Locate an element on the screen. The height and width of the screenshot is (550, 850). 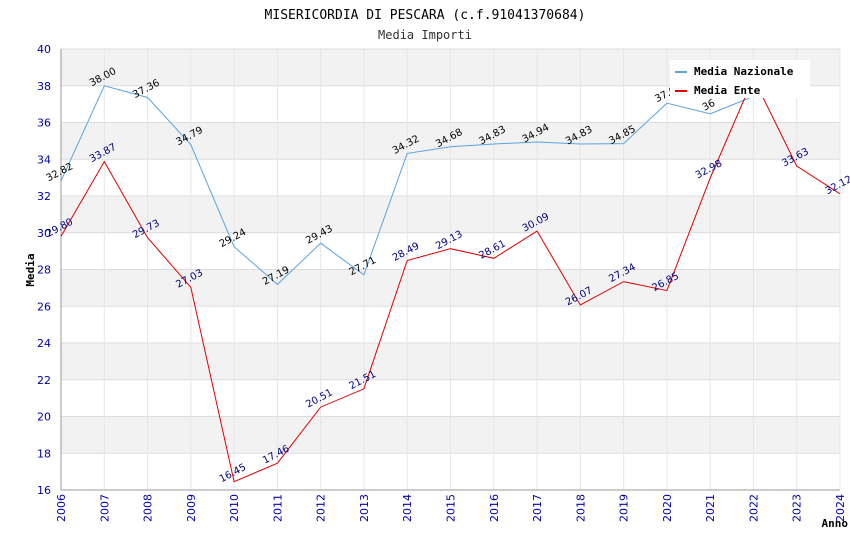
y-tick-labels: 16 18 20 22 24 26 28 30 32 34 36 38 40 is located at coordinates (44, 270).